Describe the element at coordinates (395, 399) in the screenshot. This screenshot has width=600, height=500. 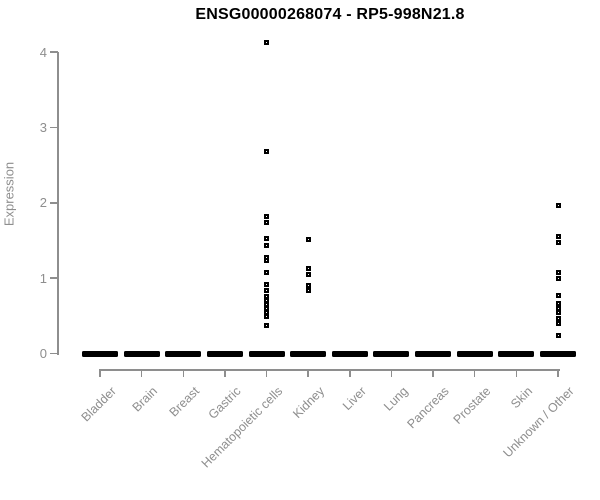
I see `x-category-label: Lung` at that location.